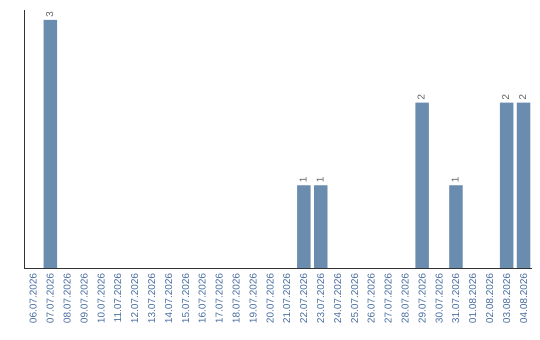 Image resolution: width=540 pixels, height=340 pixels. I want to click on x-tick-label: 18.07.2026, so click(237, 298).